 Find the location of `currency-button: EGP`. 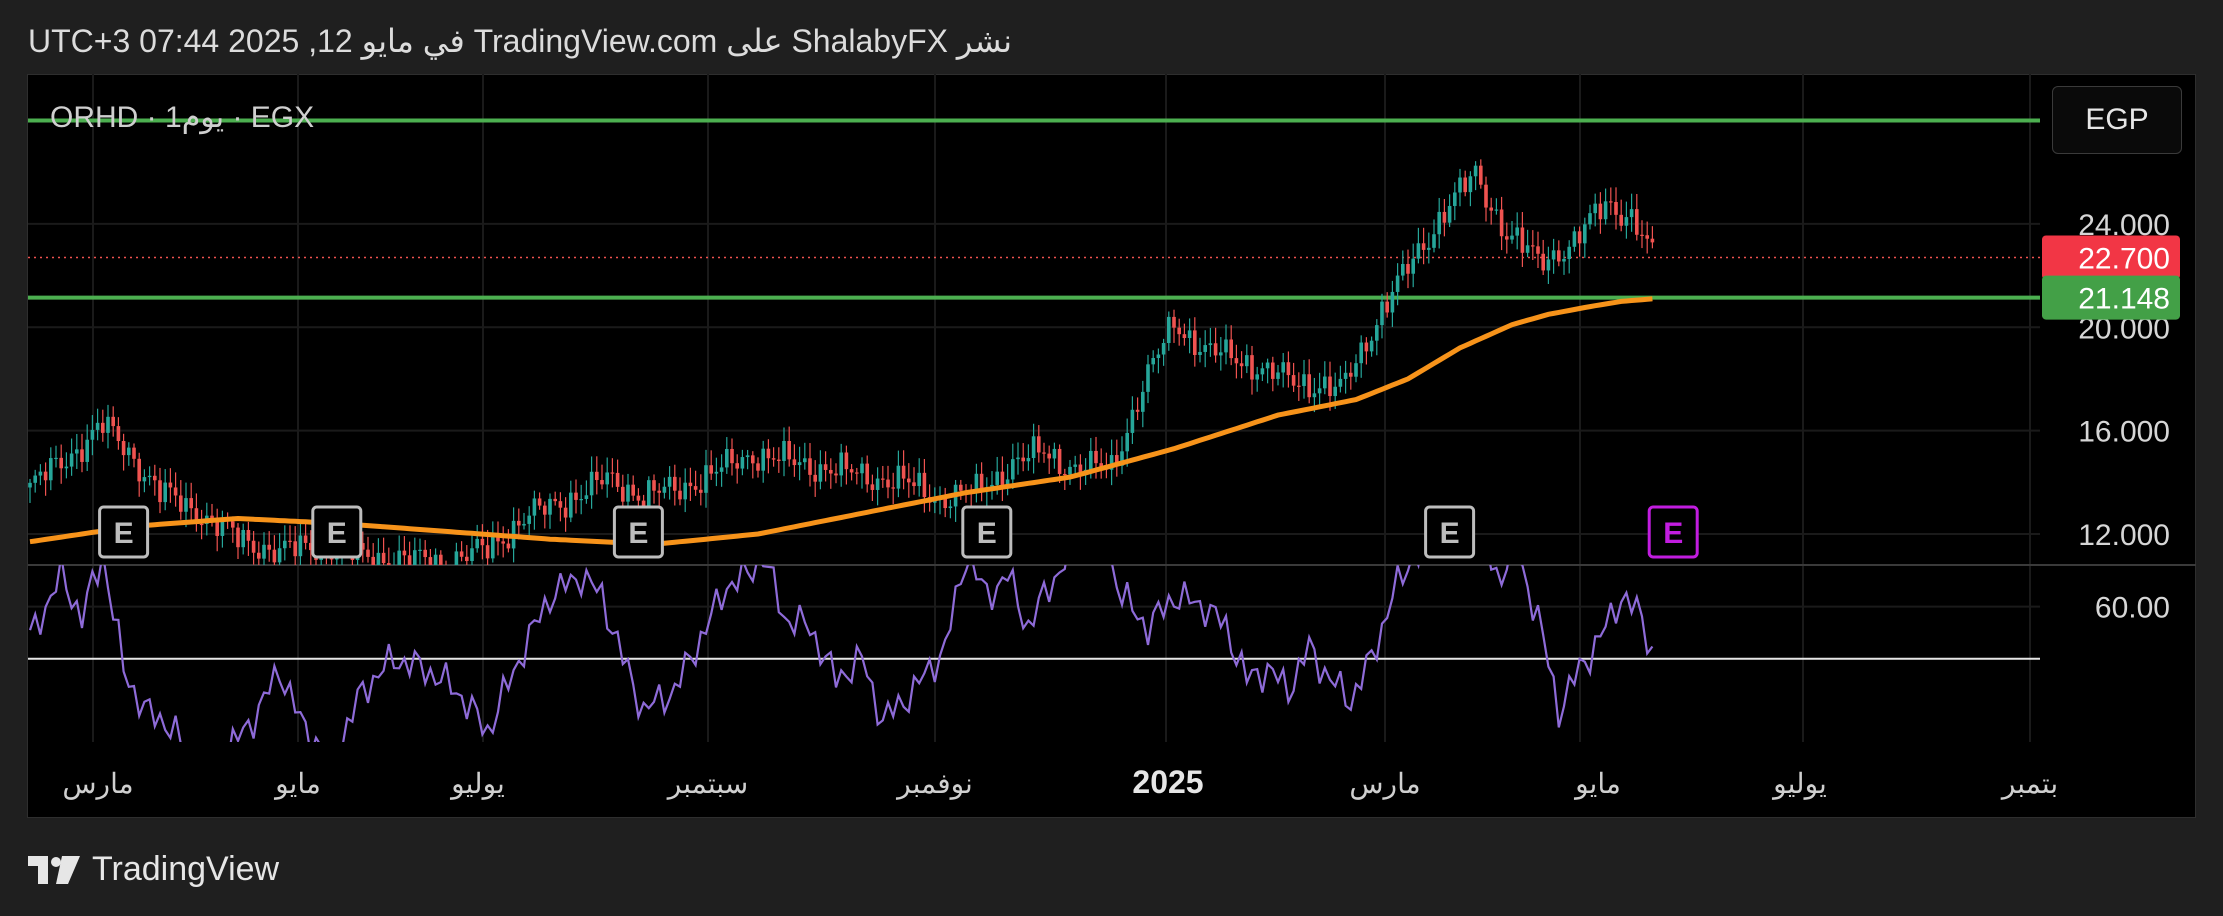

currency-button: EGP is located at coordinates (2117, 120).